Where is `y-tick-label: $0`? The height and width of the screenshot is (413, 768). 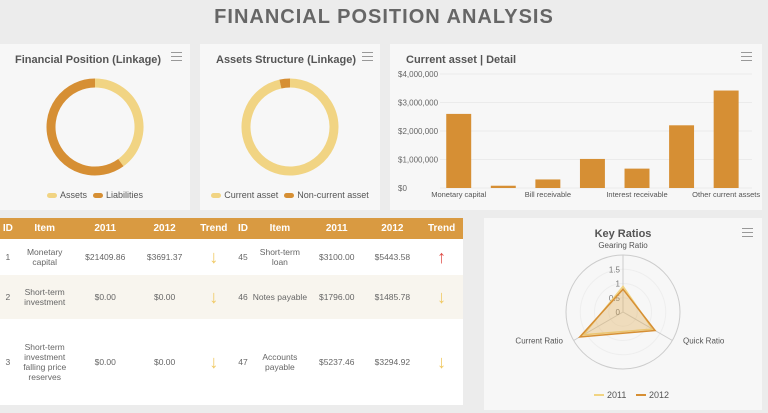
y-tick-label: $0 is located at coordinates (402, 188).